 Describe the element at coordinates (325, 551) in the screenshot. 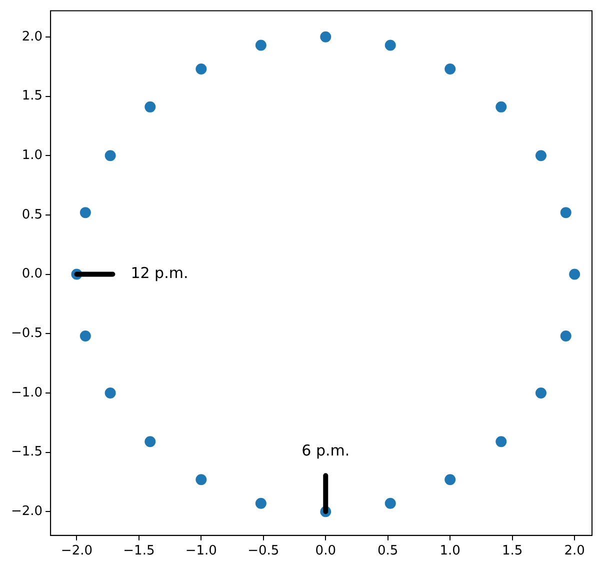

I see `x-tick-label: 0.0` at that location.